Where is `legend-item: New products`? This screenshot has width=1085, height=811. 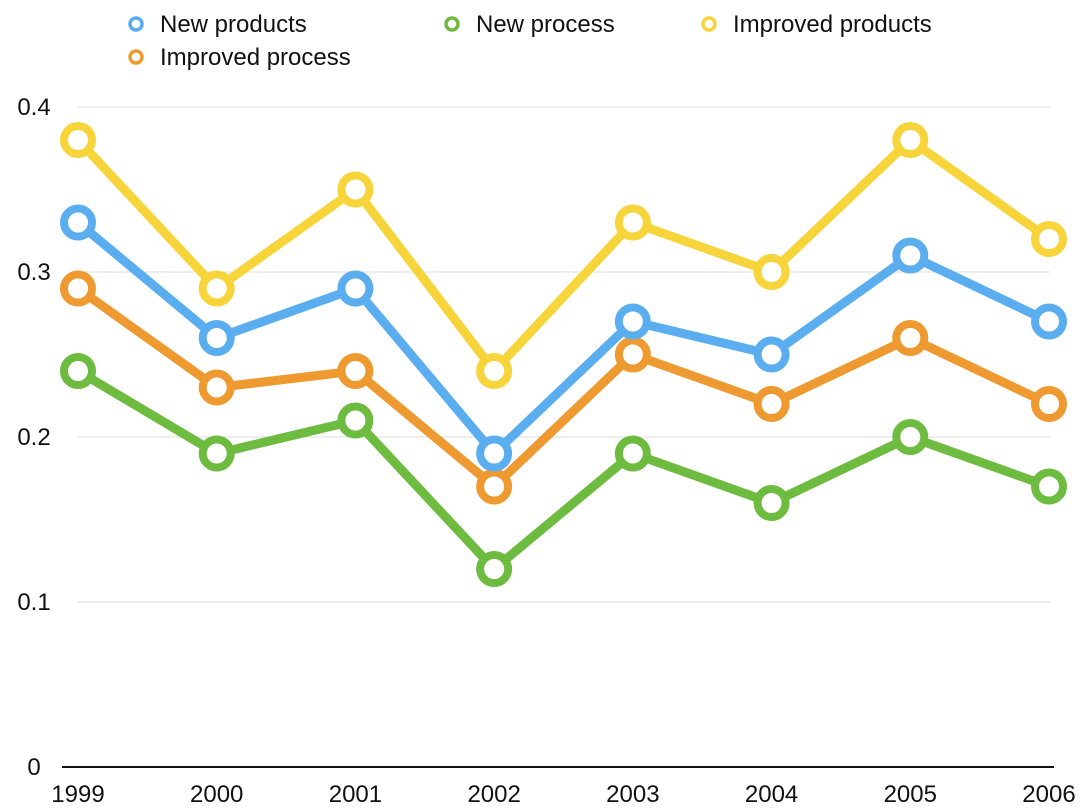 legend-item: New products is located at coordinates (217, 24).